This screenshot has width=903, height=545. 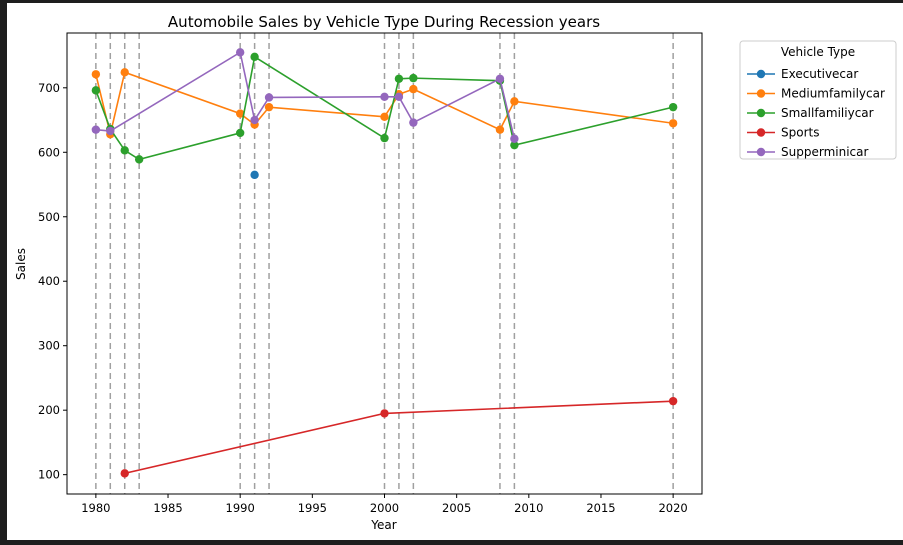 I want to click on x-axis-title: Year, so click(x=383, y=525).